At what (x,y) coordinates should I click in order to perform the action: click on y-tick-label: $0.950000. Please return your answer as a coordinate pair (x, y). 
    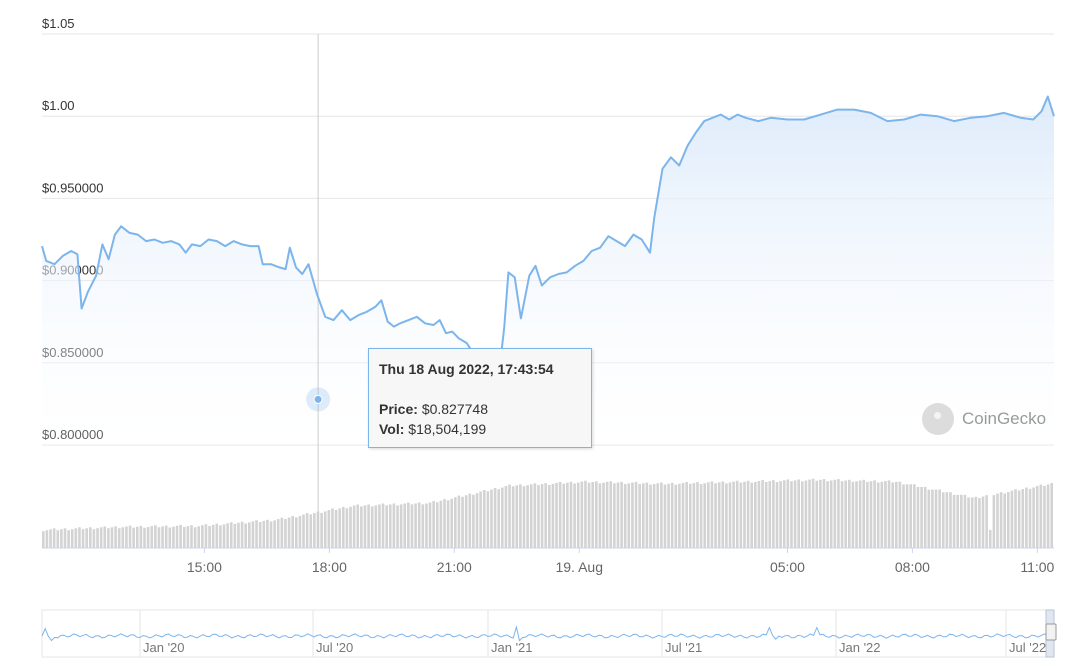
    Looking at the image, I should click on (72, 187).